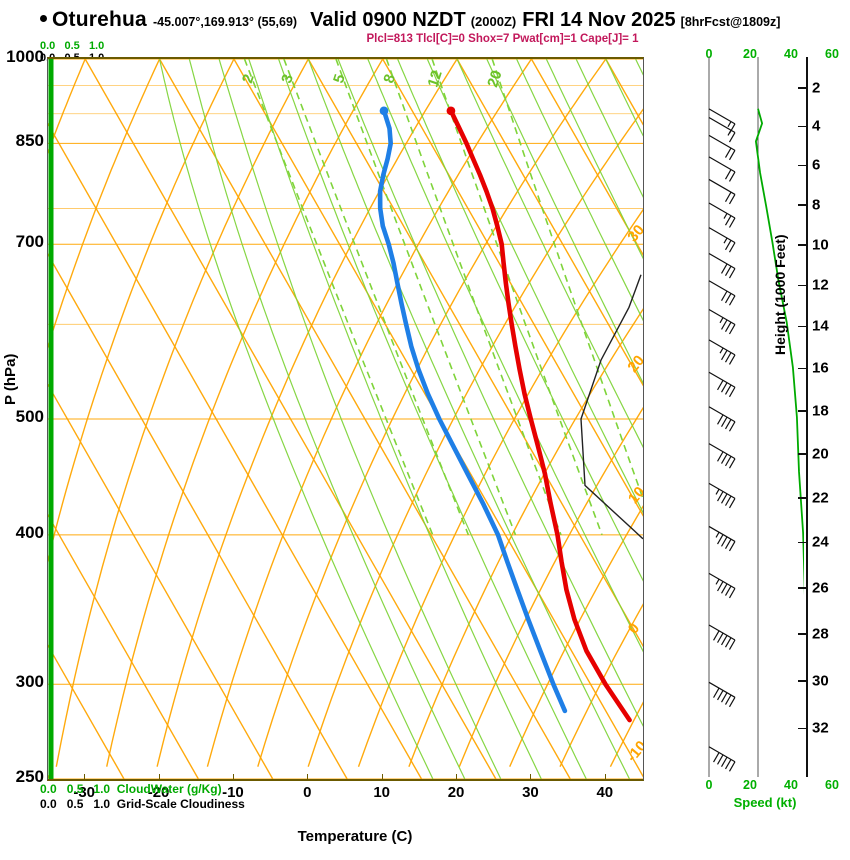 This screenshot has height=860, width=850. What do you see at coordinates (605, 792) in the screenshot?
I see `temperature-tick-40: 40` at bounding box center [605, 792].